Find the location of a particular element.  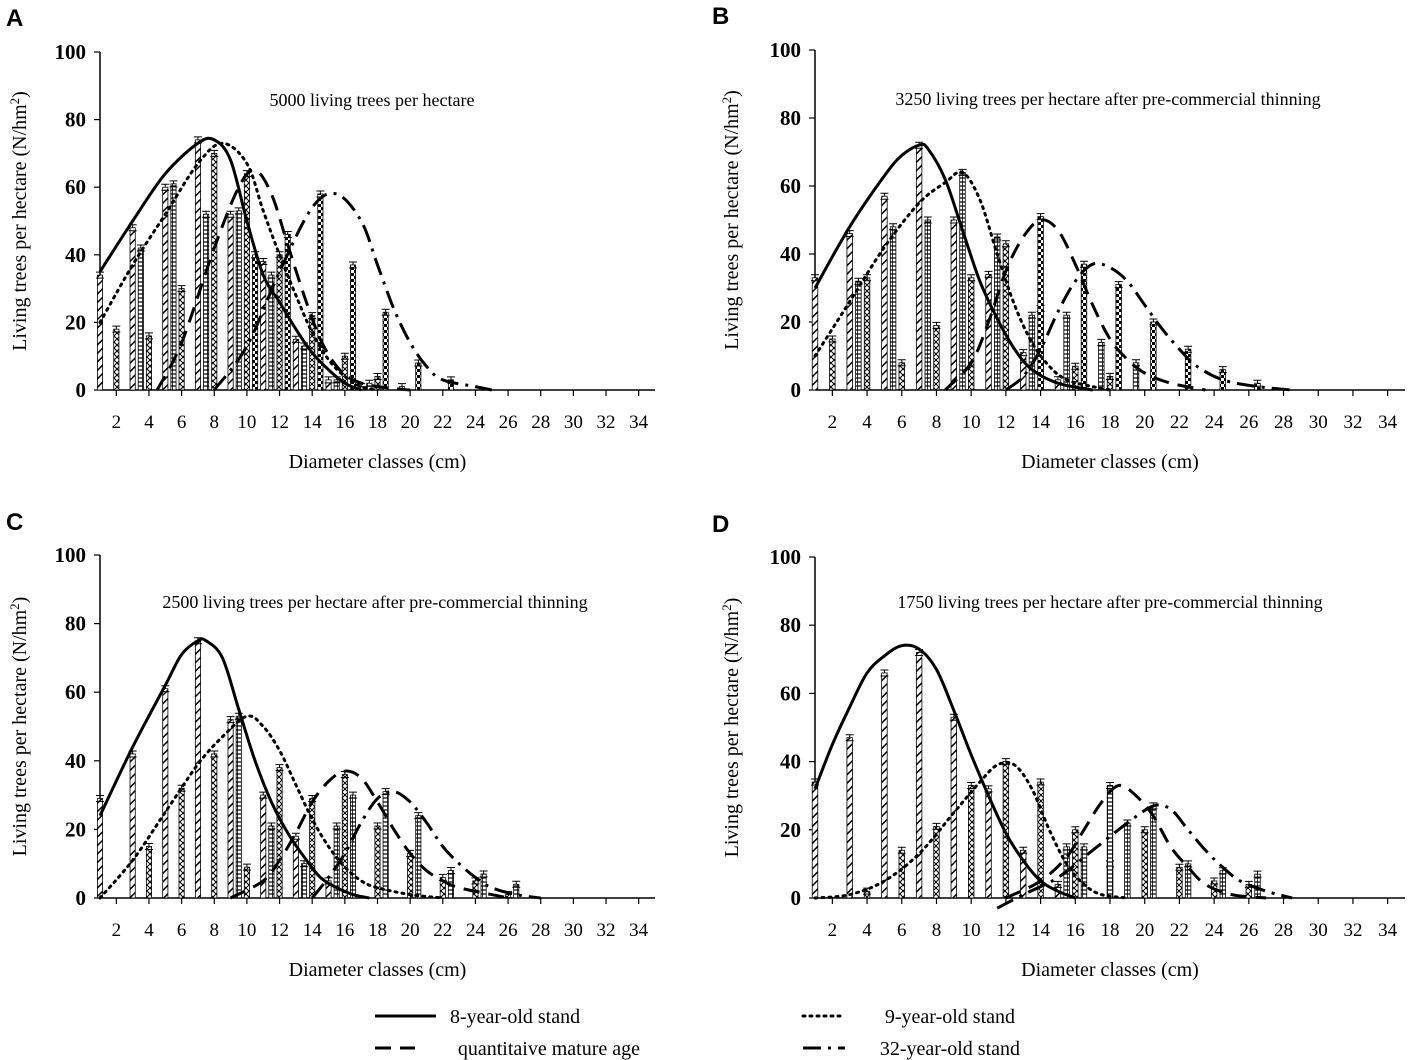

panel-letter: A is located at coordinates (14, 18).